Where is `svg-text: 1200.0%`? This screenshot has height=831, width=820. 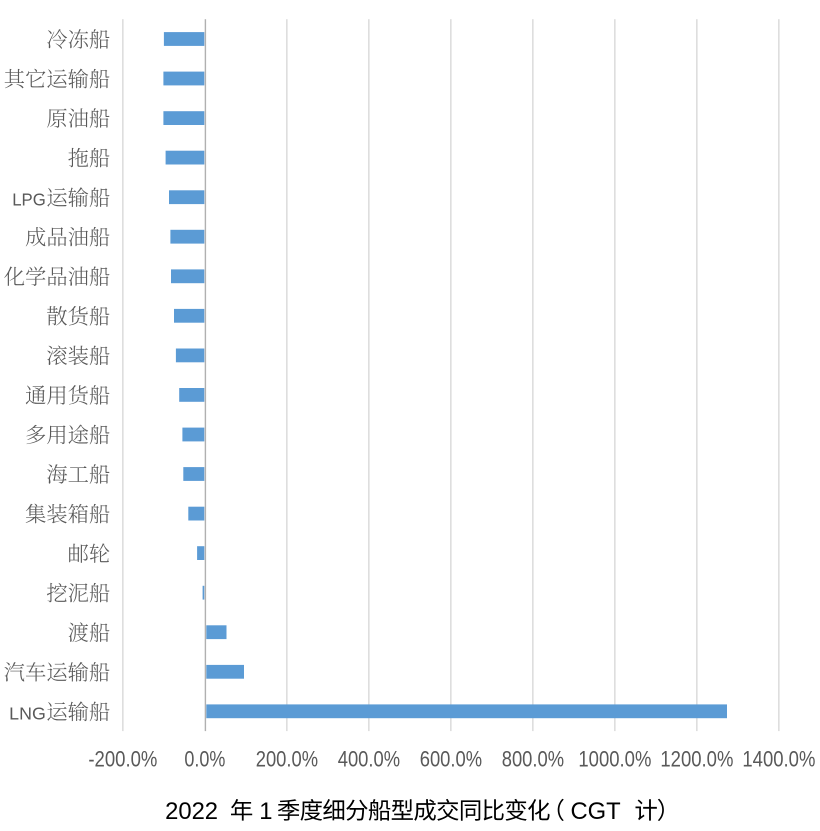 svg-text: 1200.0% is located at coordinates (696, 759).